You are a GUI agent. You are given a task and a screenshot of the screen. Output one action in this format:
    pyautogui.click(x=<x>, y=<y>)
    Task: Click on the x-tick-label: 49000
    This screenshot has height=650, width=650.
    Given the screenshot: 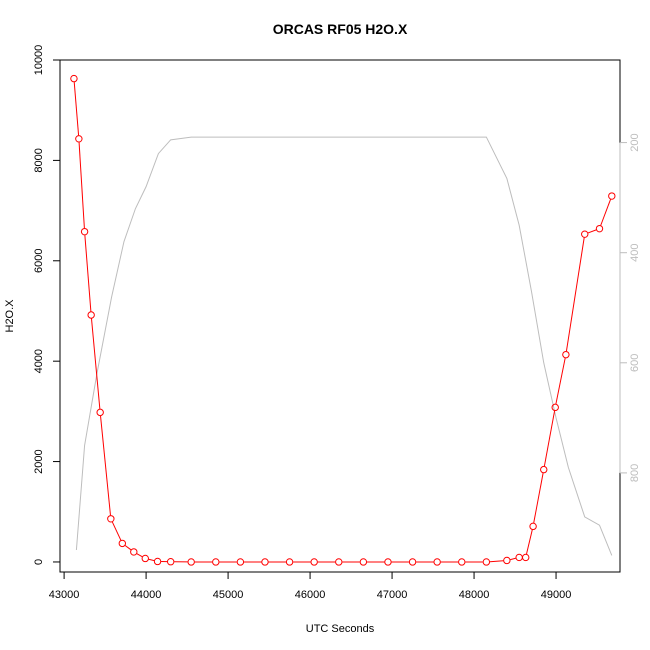 What is the action you would take?
    pyautogui.click(x=556, y=595)
    